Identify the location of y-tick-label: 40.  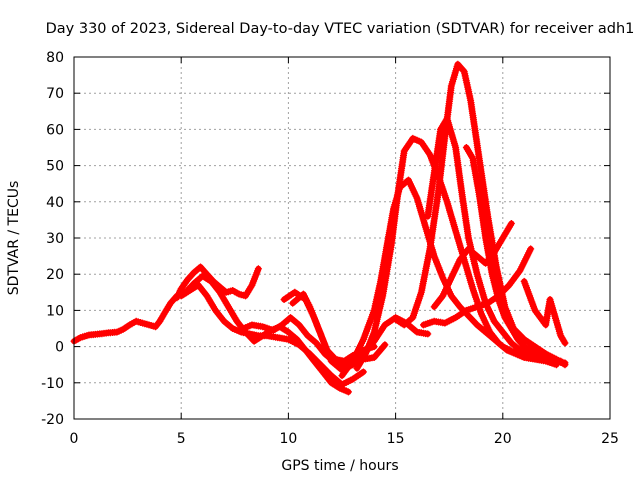
(55, 203).